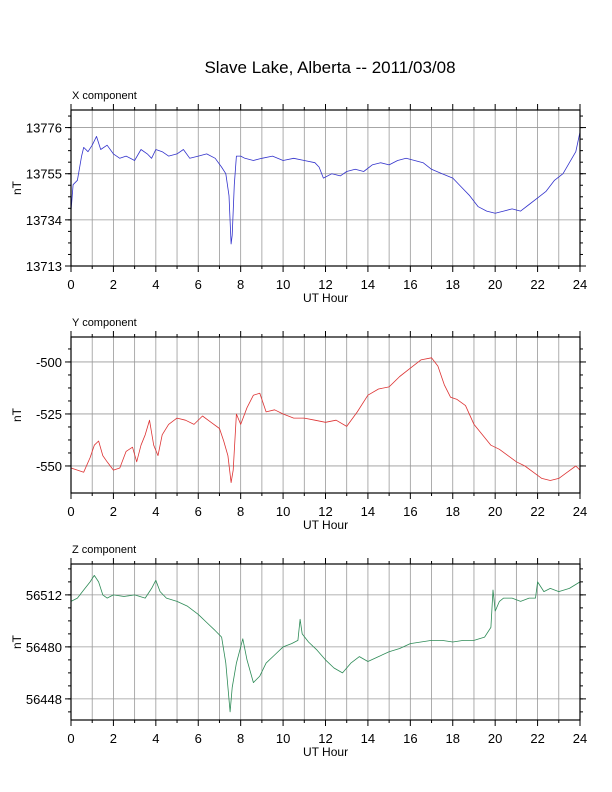  What do you see at coordinates (44, 128) in the screenshot?
I see `y-tick-label: 13776` at bounding box center [44, 128].